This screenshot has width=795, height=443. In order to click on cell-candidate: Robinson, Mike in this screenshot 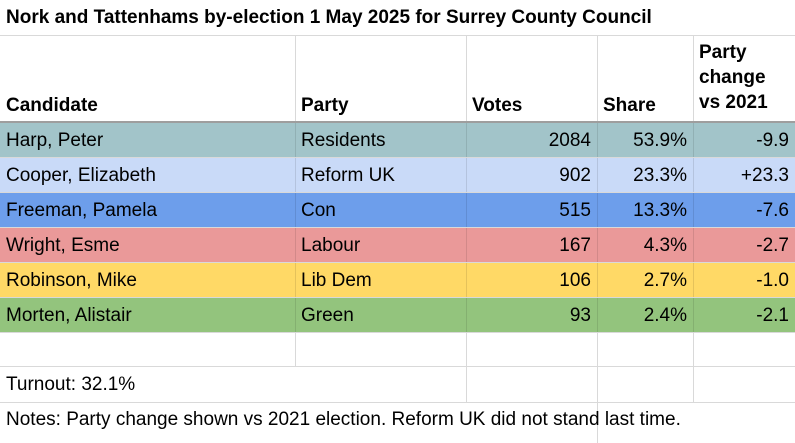, I will do `click(71, 280)`.